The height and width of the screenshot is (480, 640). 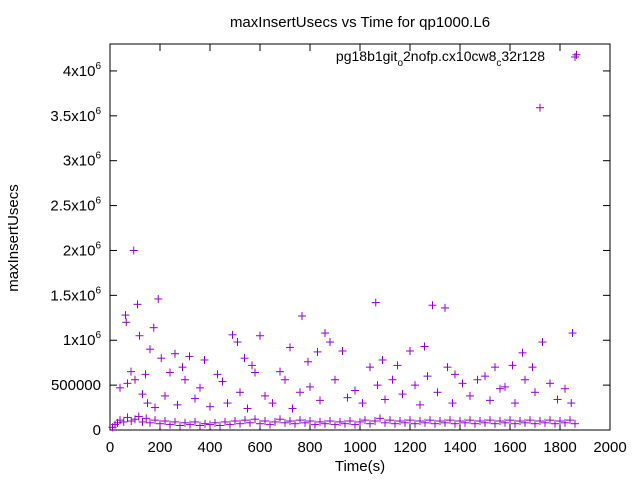 I want to click on y-tick-label: 0, so click(x=97, y=430).